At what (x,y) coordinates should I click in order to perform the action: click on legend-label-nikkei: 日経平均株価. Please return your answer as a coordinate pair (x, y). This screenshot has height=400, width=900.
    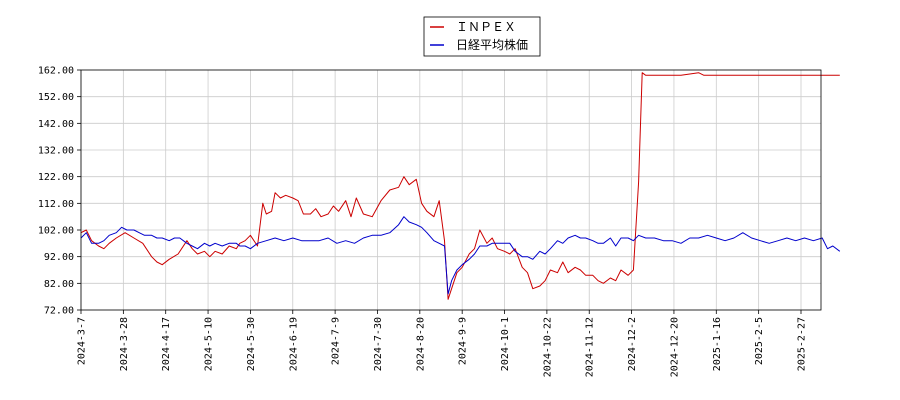
    Looking at the image, I should click on (492, 44).